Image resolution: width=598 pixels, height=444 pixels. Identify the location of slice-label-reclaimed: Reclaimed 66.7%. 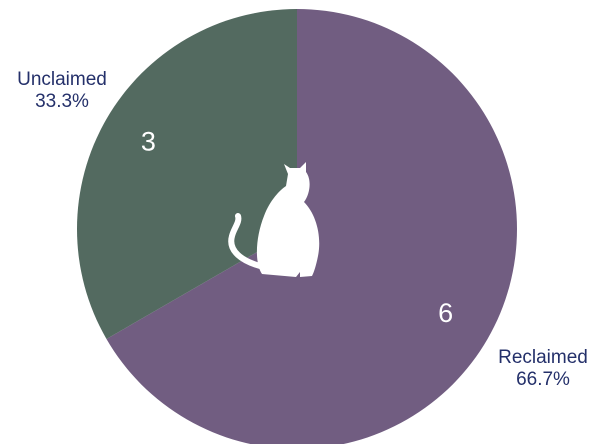
(540, 369).